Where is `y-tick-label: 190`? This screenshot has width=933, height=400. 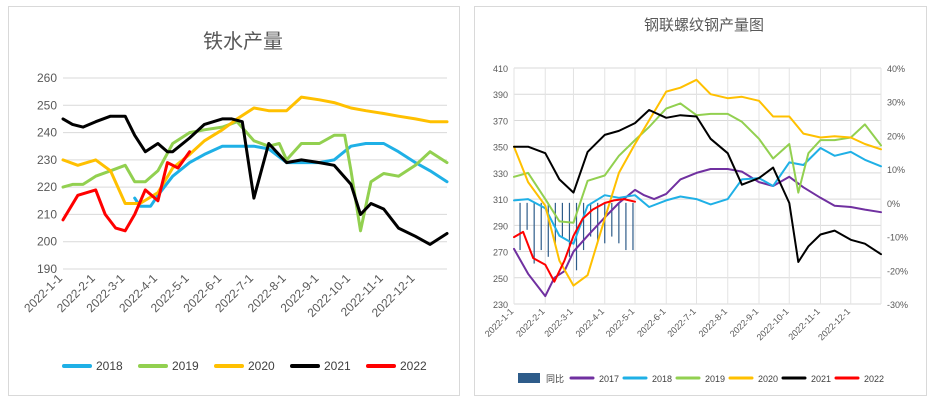 y-tick-label: 190 is located at coordinates (47, 269).